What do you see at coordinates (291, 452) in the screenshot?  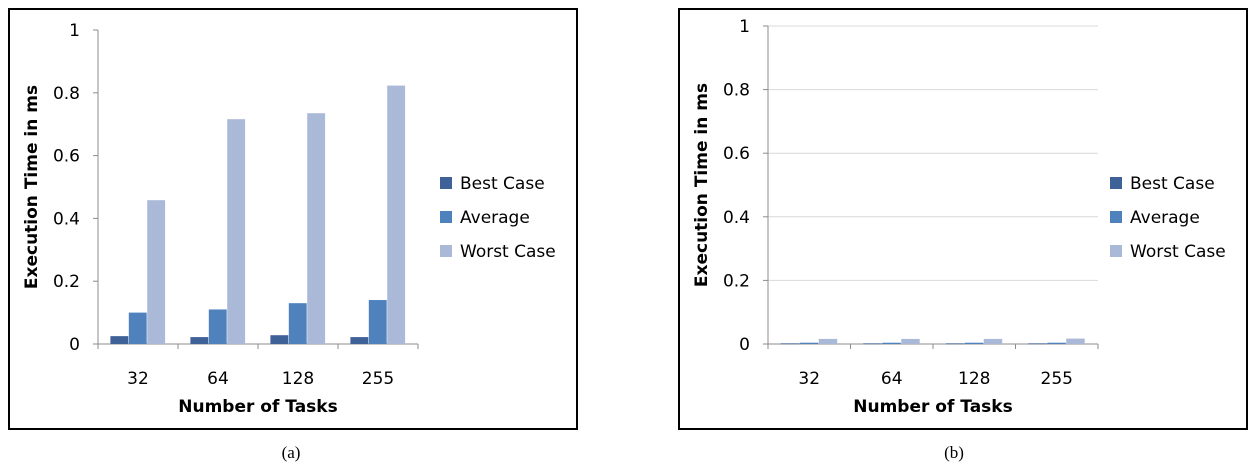 I see `caption-a: (a)` at bounding box center [291, 452].